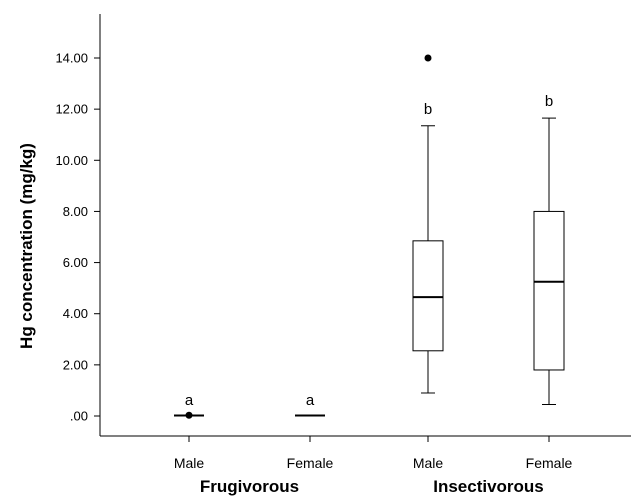  Describe the element at coordinates (71, 58) in the screenshot. I see `y-tick-label: 14.00` at that location.